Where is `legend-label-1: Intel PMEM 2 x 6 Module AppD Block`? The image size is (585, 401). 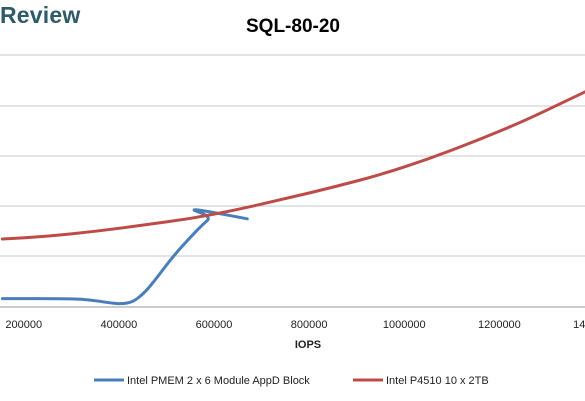 legend-label-1: Intel PMEM 2 x 6 Module AppD Block is located at coordinates (218, 381).